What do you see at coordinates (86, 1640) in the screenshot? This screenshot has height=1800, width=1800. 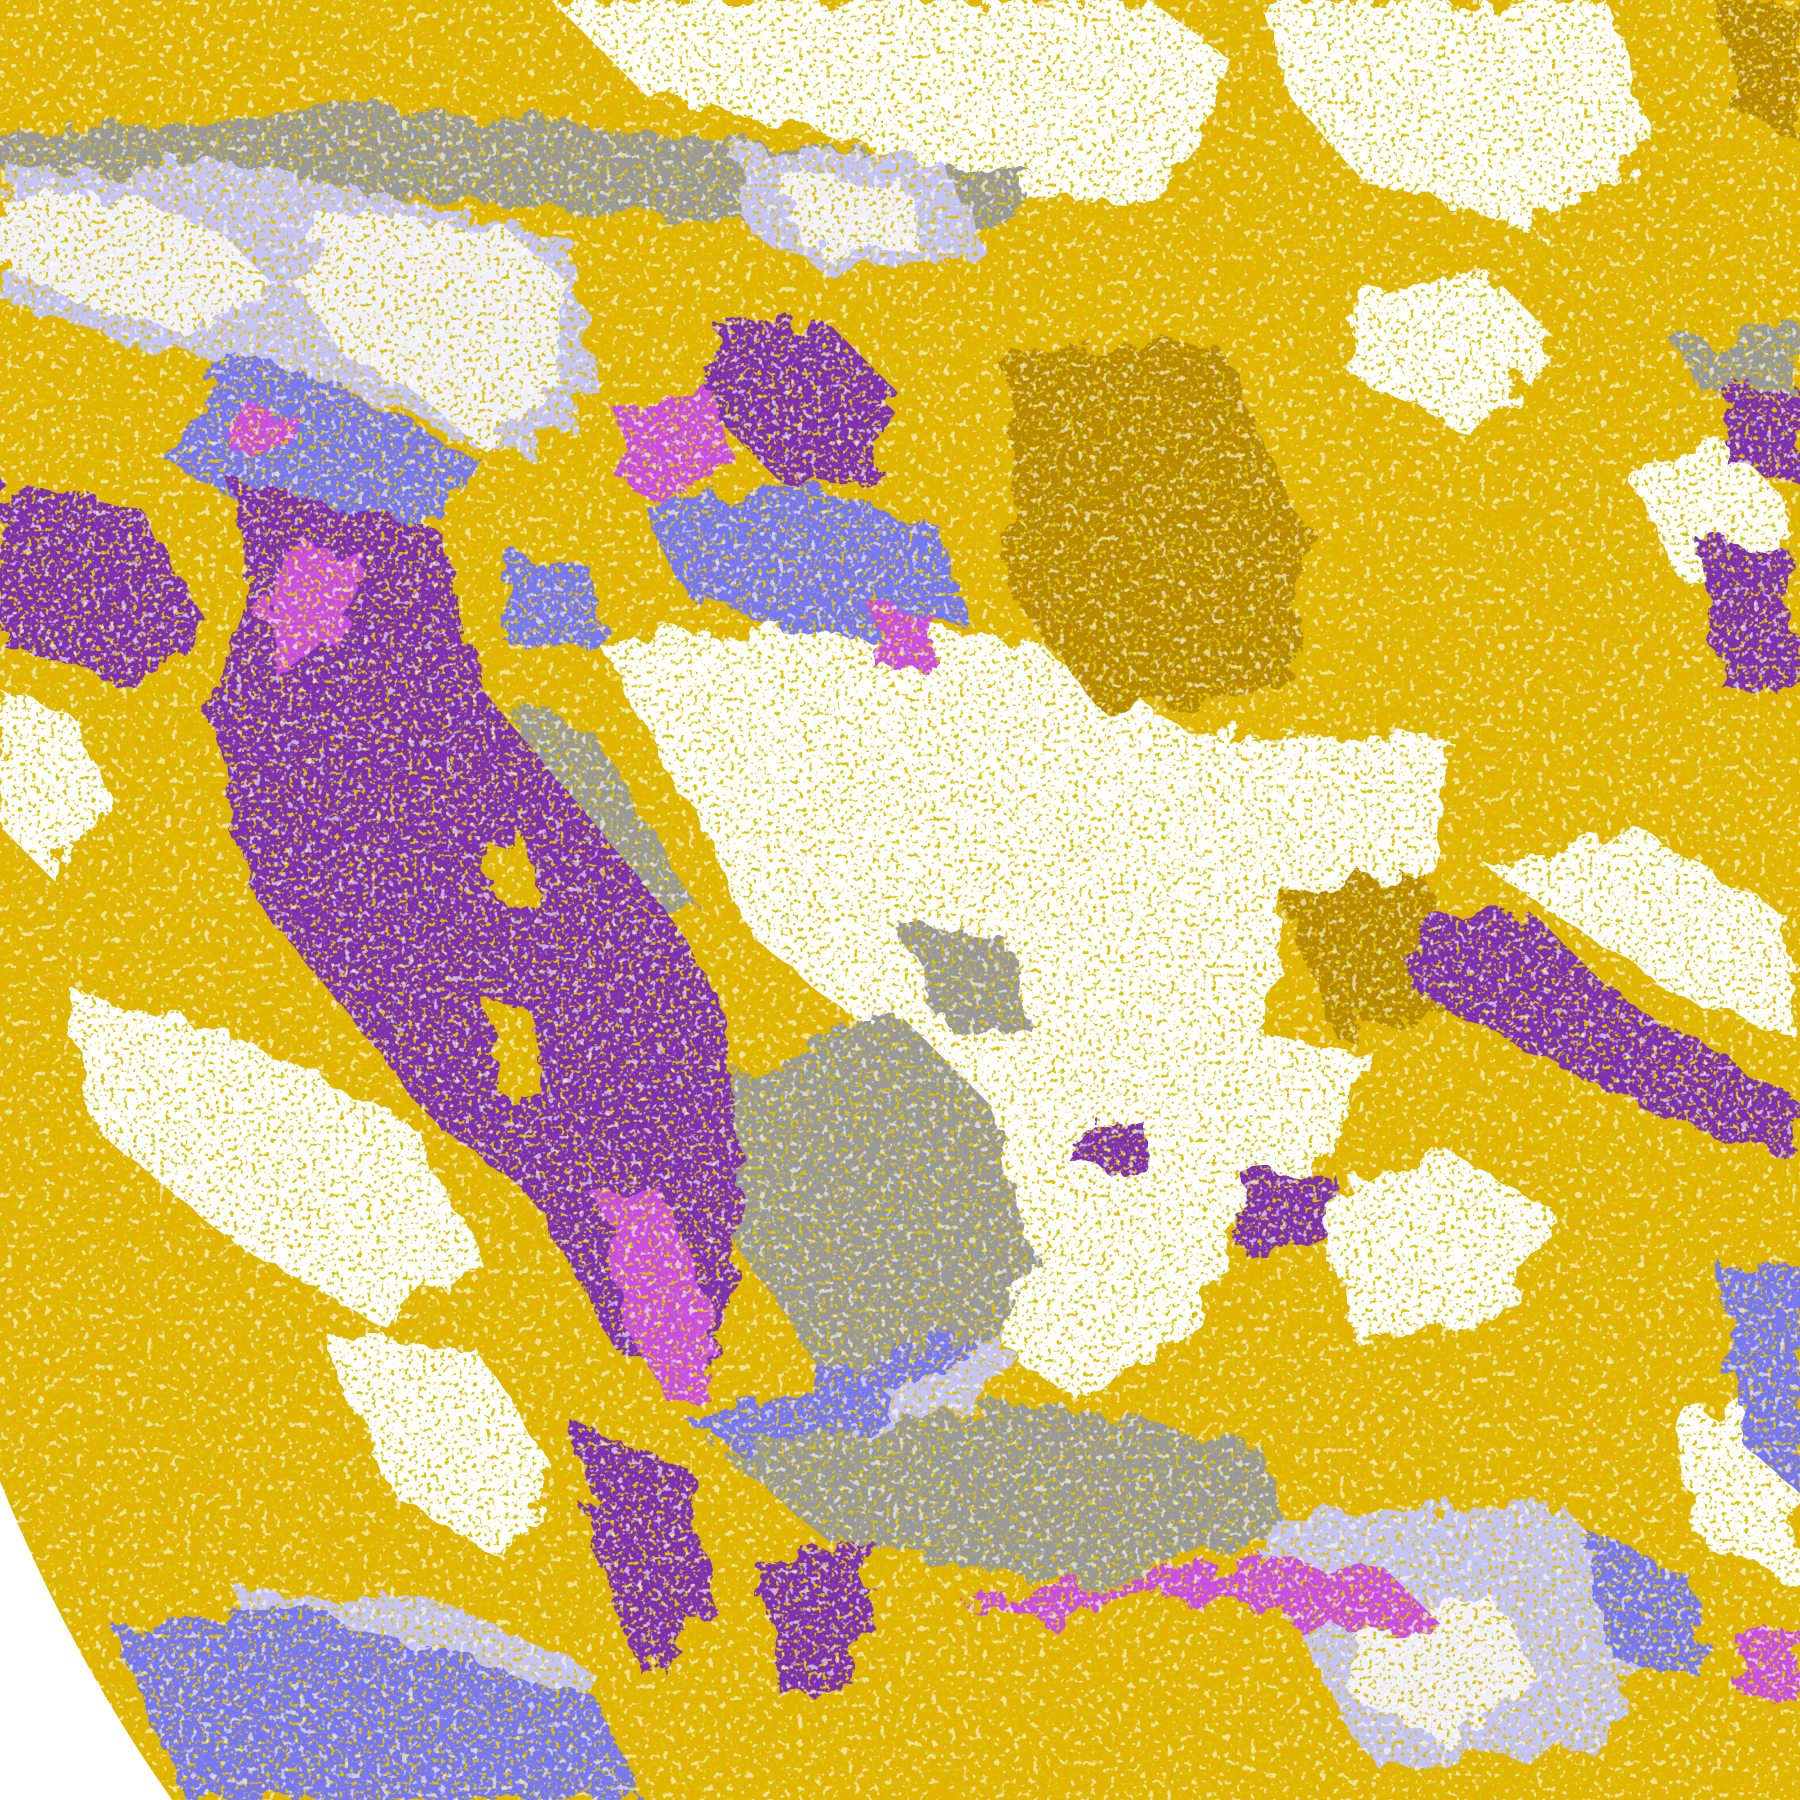 I see `off-disk-corner` at bounding box center [86, 1640].